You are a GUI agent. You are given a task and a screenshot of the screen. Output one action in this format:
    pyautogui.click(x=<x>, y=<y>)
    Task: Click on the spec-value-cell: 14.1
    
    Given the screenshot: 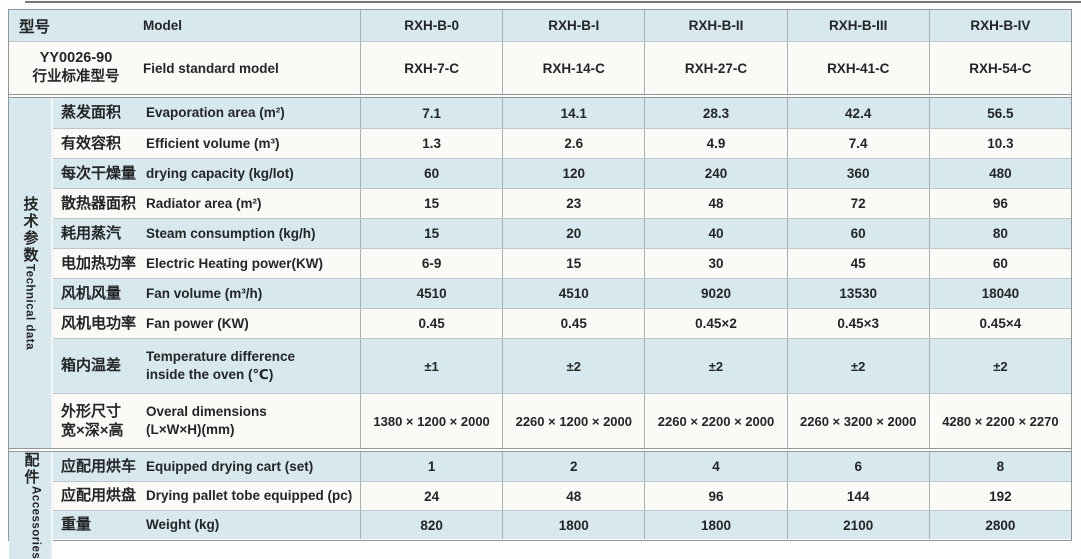 What is the action you would take?
    pyautogui.click(x=573, y=113)
    